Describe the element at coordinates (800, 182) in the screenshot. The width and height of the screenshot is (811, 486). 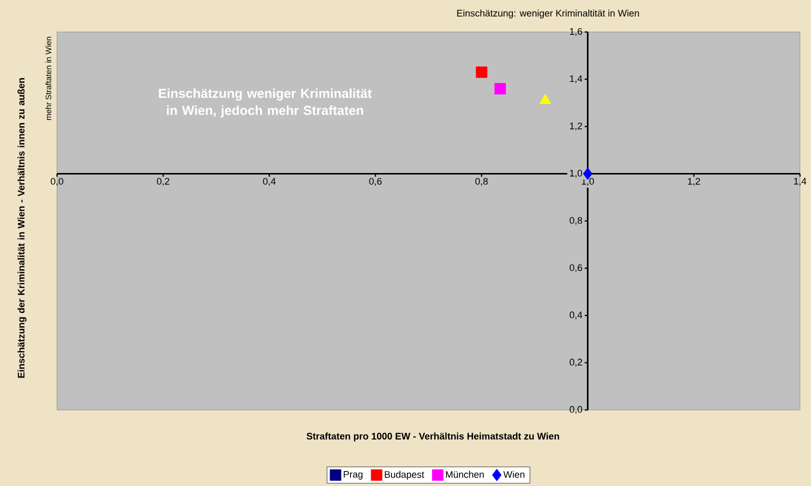
I see `x-tick-label: 1,4` at that location.